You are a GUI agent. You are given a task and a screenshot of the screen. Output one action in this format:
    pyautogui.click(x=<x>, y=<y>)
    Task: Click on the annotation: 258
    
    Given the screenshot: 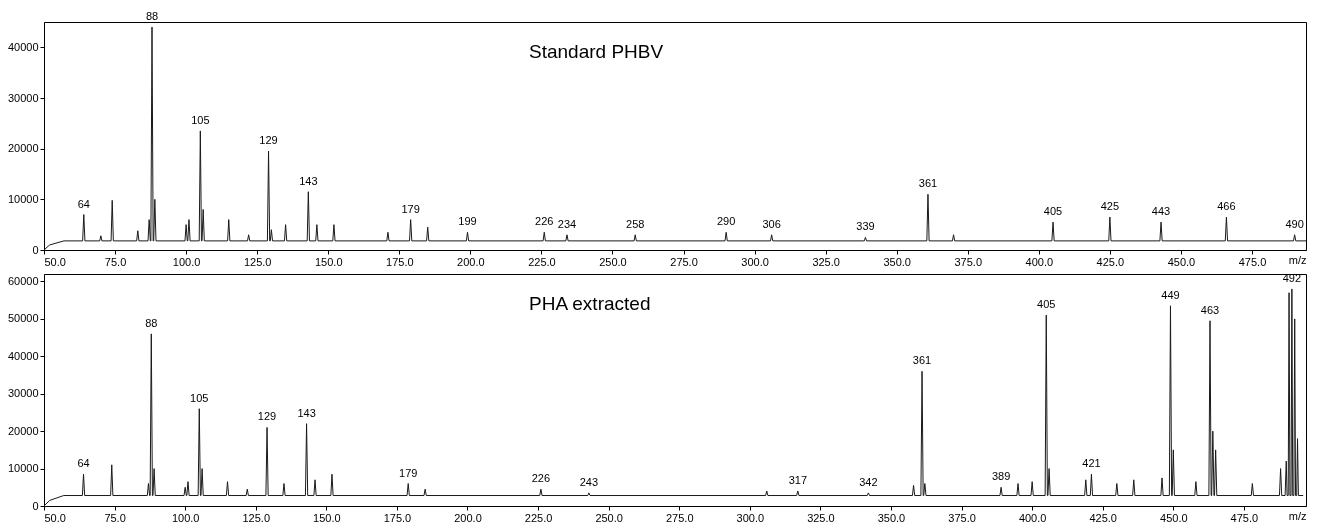 What is the action you would take?
    pyautogui.click(x=635, y=223)
    